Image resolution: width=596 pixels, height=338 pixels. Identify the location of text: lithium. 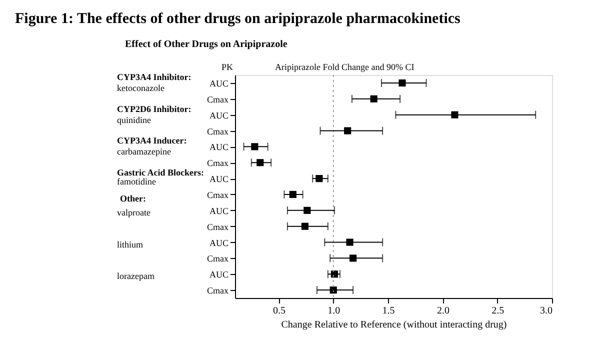
(130, 244).